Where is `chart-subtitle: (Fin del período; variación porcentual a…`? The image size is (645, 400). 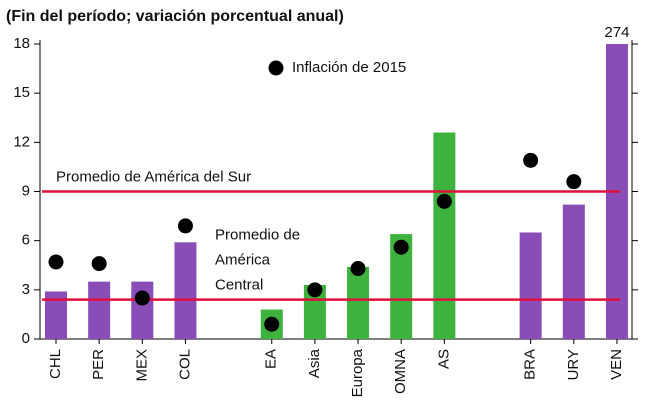 chart-subtitle: (Fin del período; variación porcentual a… is located at coordinates (175, 16).